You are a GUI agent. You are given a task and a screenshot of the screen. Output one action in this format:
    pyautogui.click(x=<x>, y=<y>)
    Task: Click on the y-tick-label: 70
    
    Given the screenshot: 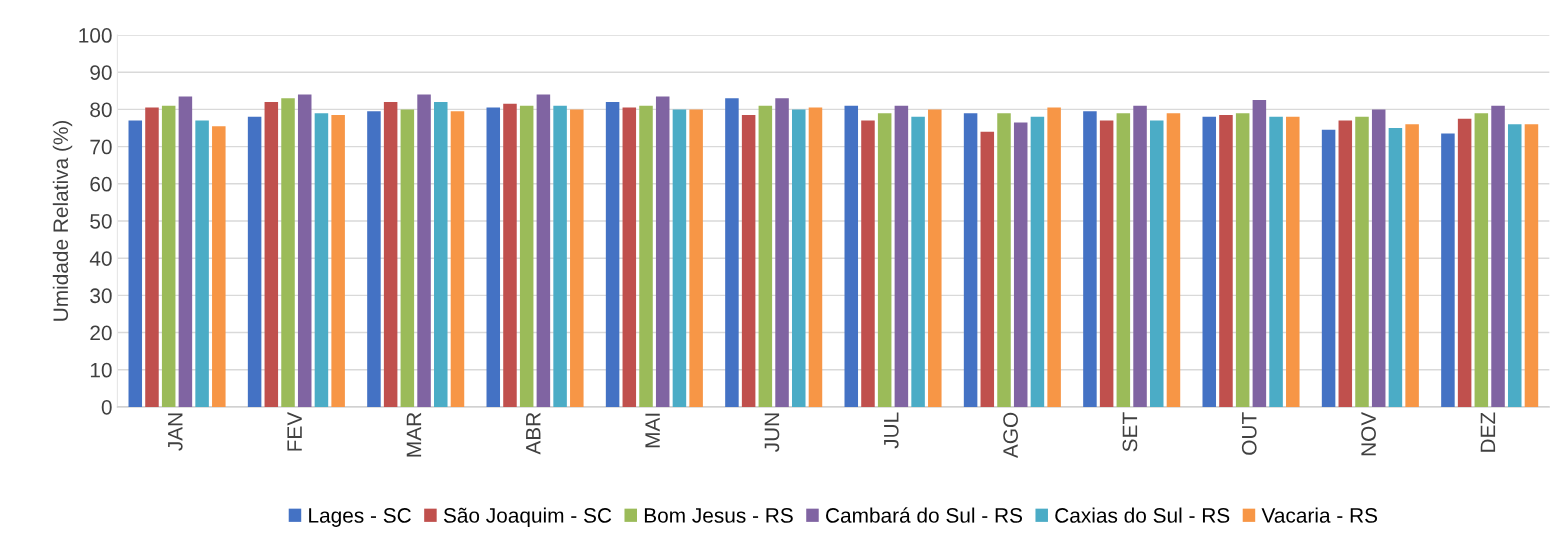 What is the action you would take?
    pyautogui.click(x=101, y=147)
    